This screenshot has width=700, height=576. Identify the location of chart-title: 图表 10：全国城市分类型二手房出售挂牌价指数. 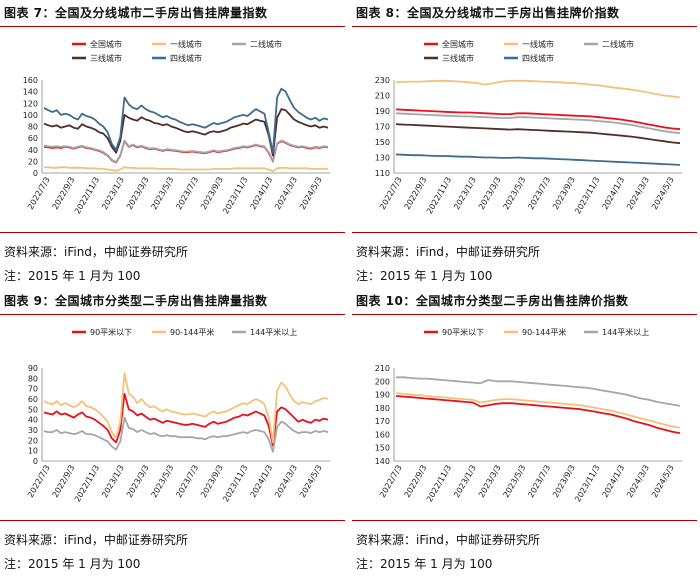
(492, 301).